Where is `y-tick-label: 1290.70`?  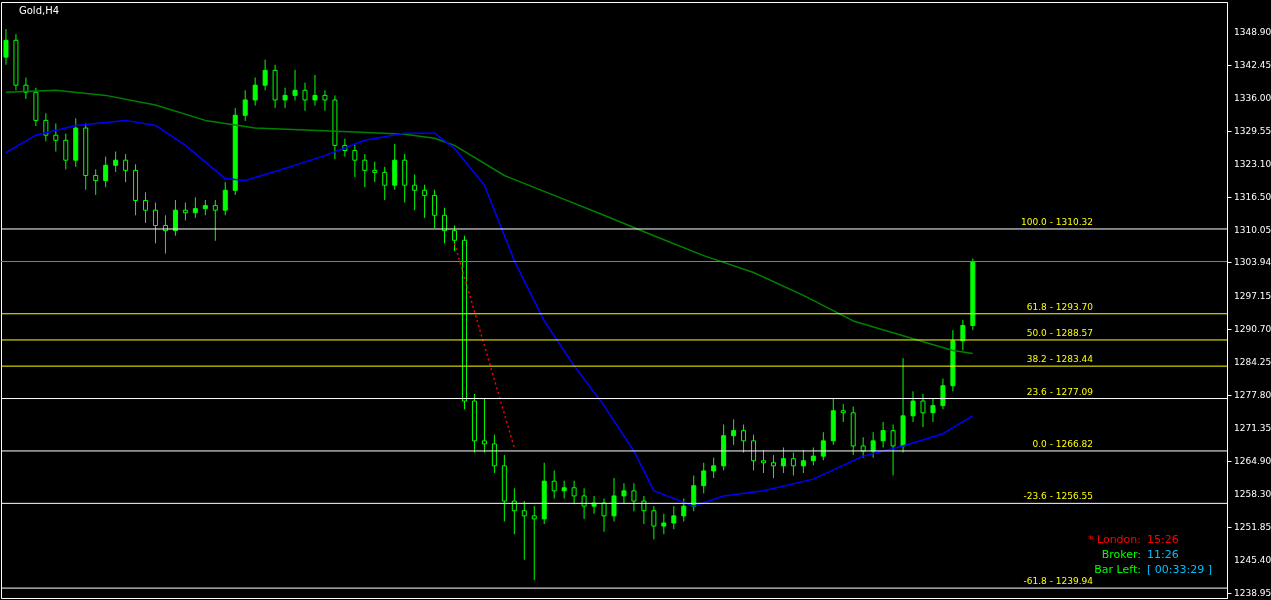
y-tick-label: 1290.70 is located at coordinates (1252, 329).